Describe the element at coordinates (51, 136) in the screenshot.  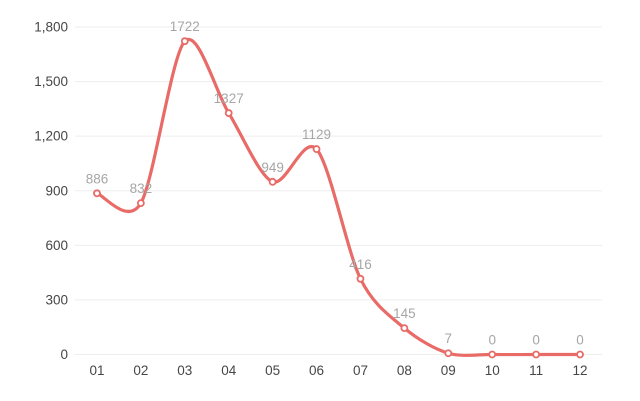
I see `y-axis-tick-label: 1,200` at that location.